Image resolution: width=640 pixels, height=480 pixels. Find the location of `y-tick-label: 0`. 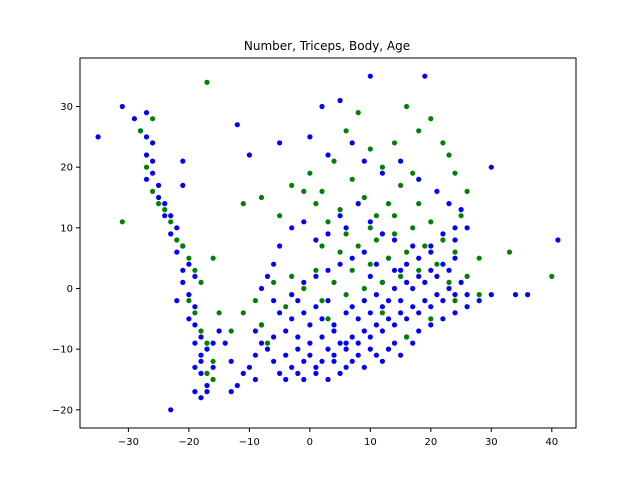

y-tick-label: 0 is located at coordinates (70, 289).